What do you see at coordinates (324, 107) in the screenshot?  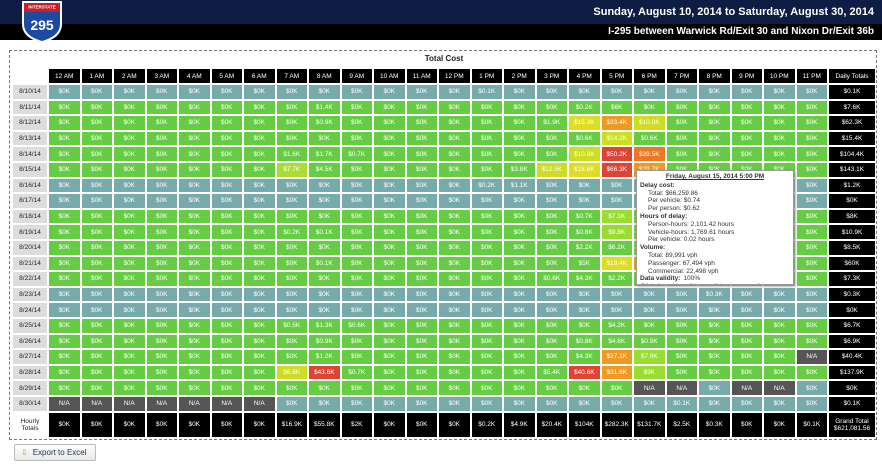 I see `cost-cell: $1.4K` at bounding box center [324, 107].